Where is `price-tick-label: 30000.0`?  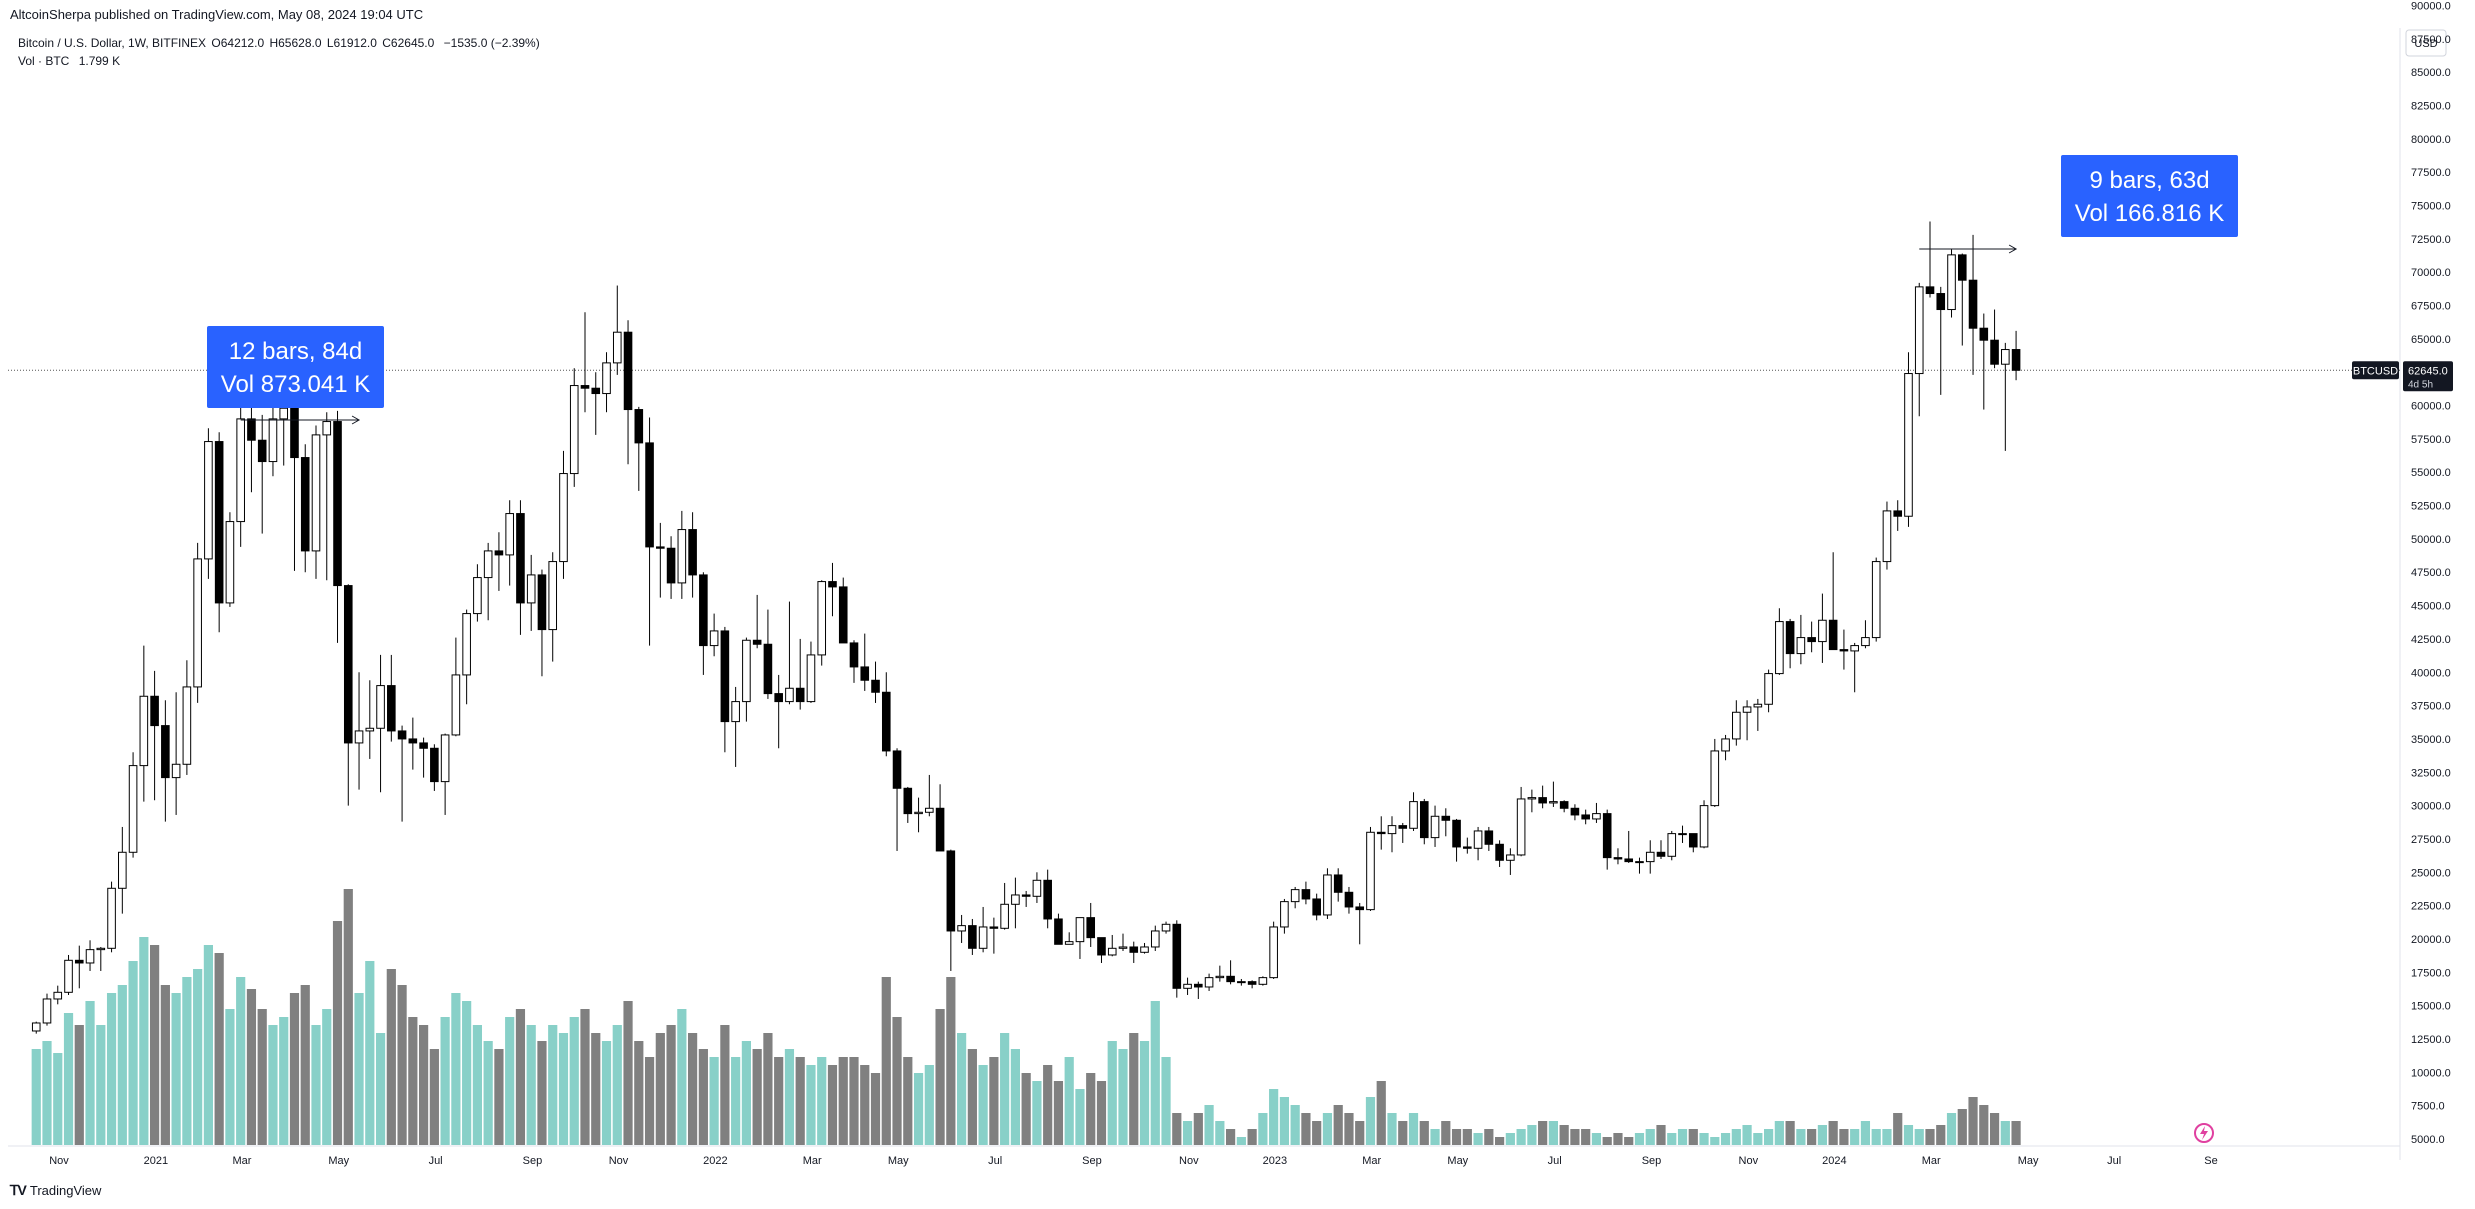 price-tick-label: 30000.0 is located at coordinates (2431, 807).